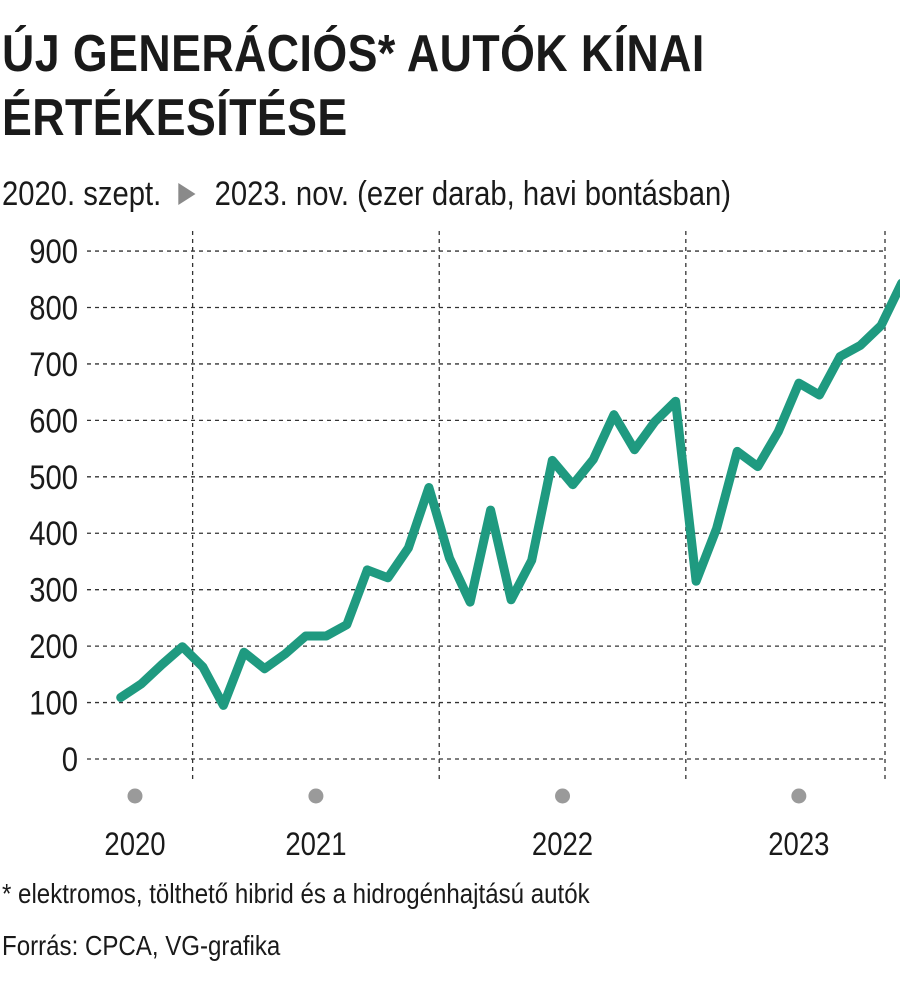 The image size is (900, 990). Describe the element at coordinates (315, 844) in the screenshot. I see `year-label: 2021` at that location.